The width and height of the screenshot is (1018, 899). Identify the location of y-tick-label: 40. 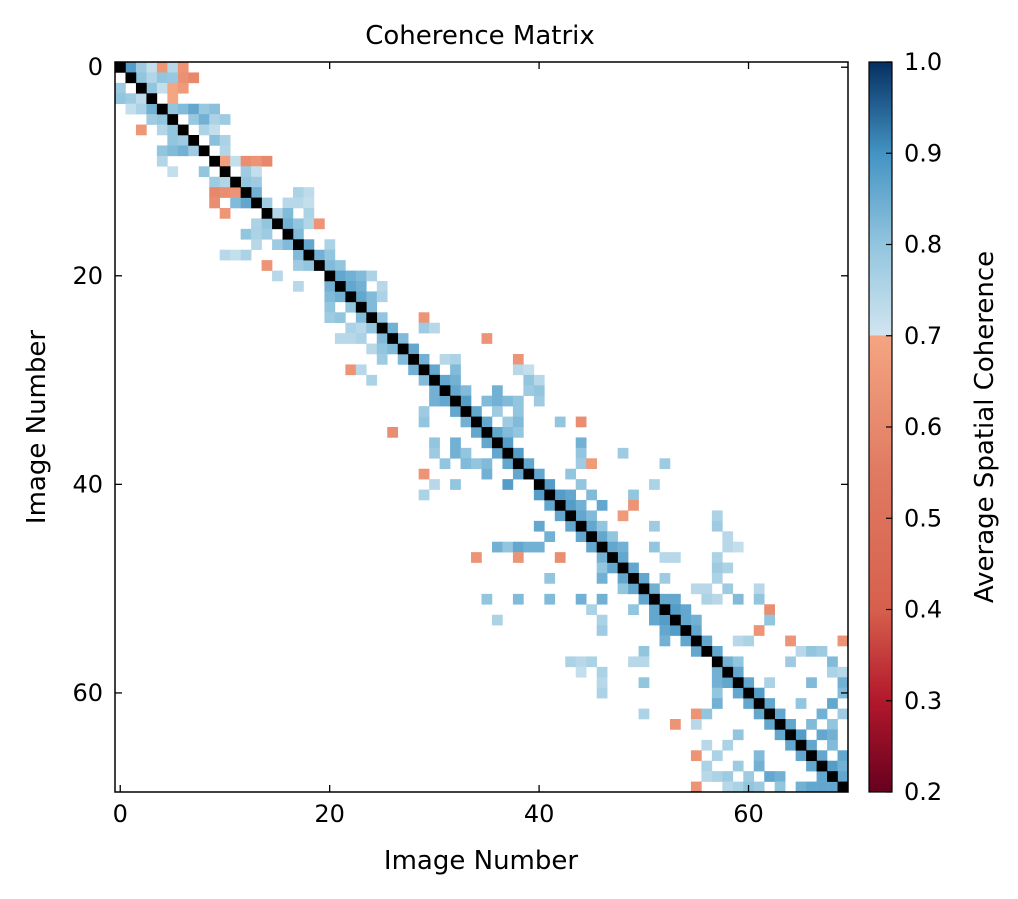
(87, 484).